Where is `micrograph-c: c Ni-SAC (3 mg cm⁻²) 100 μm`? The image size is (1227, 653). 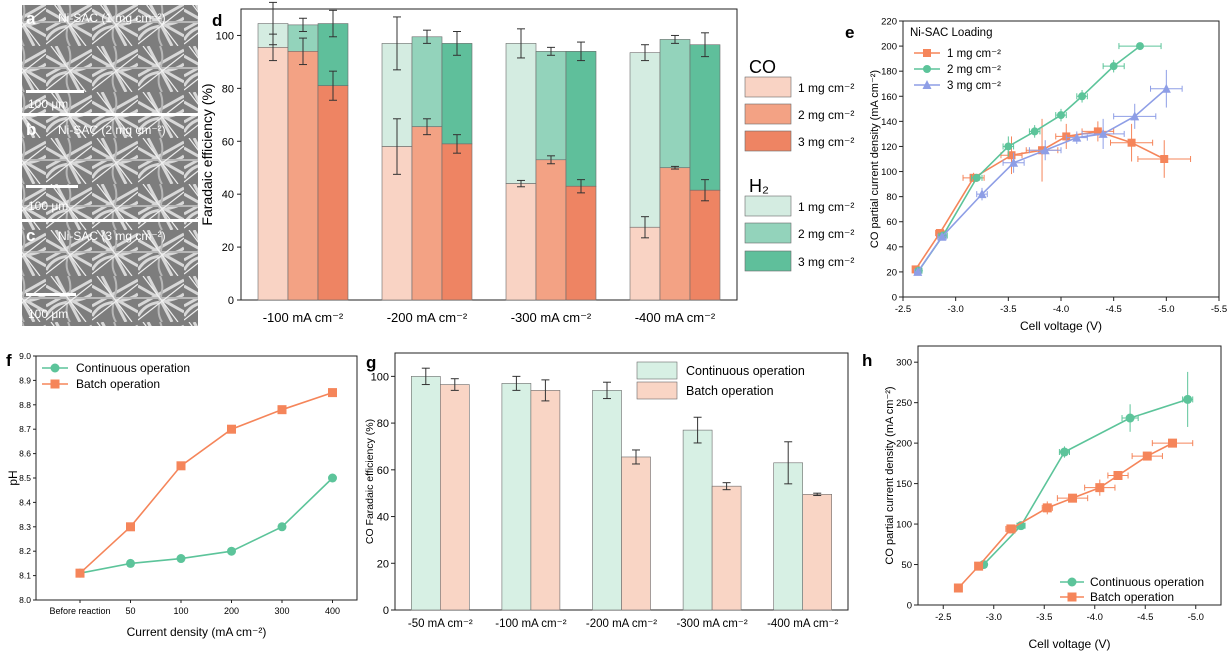
micrograph-c: c Ni-SAC (3 mg cm⁻²) 100 μm is located at coordinates (110, 274).